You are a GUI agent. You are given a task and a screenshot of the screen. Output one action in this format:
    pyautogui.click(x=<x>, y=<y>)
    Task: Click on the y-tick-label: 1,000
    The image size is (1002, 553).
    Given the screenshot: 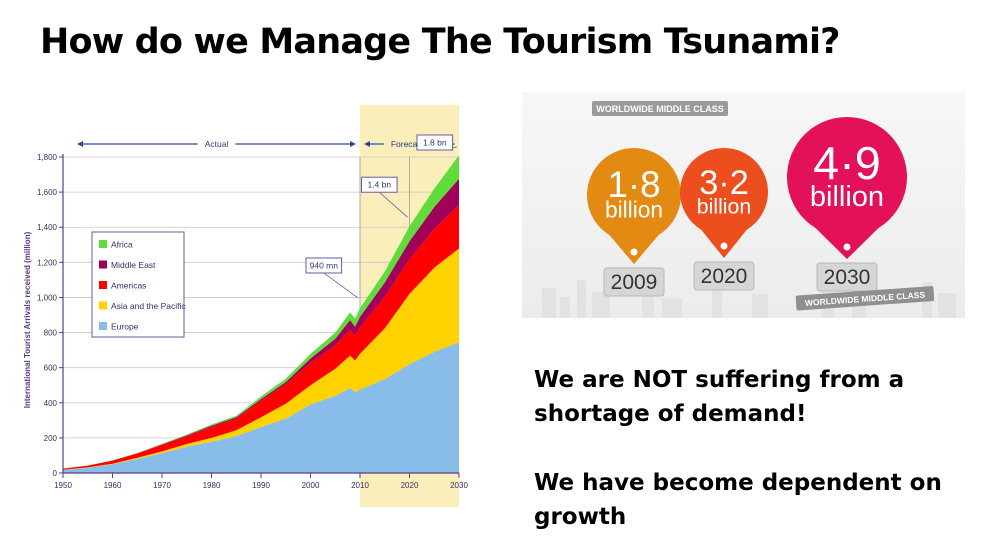 What is the action you would take?
    pyautogui.click(x=47, y=297)
    